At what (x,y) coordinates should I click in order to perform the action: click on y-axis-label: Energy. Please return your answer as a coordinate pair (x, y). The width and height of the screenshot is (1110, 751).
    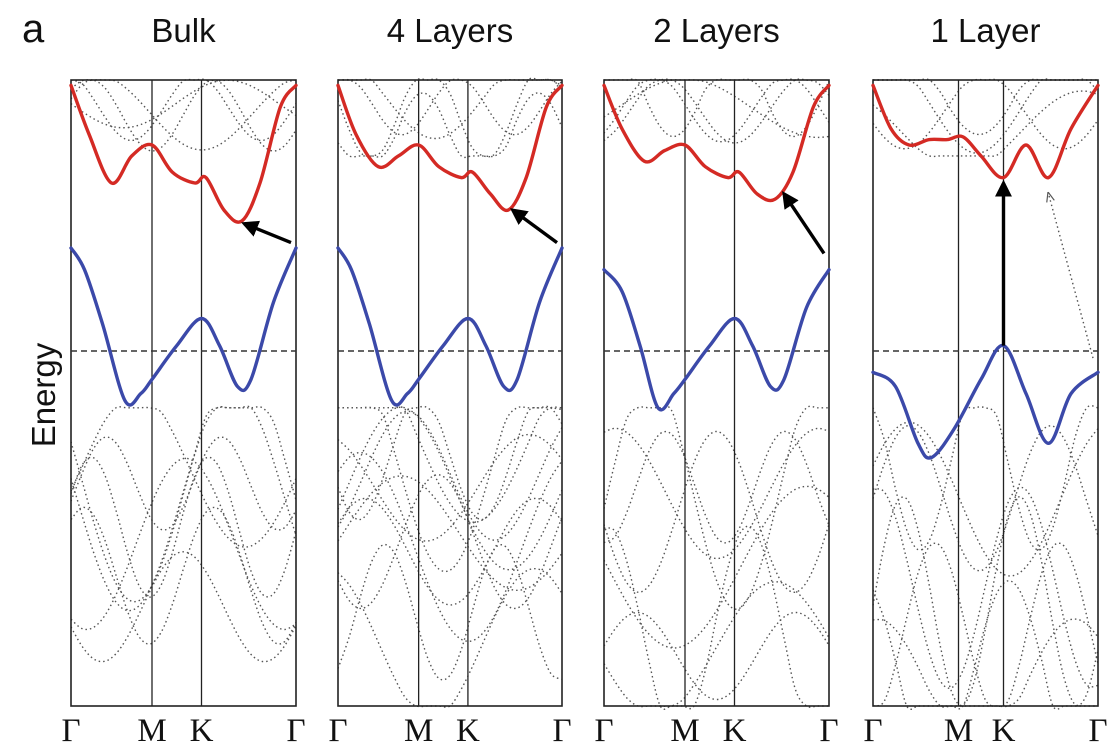
    Looking at the image, I should click on (43, 394).